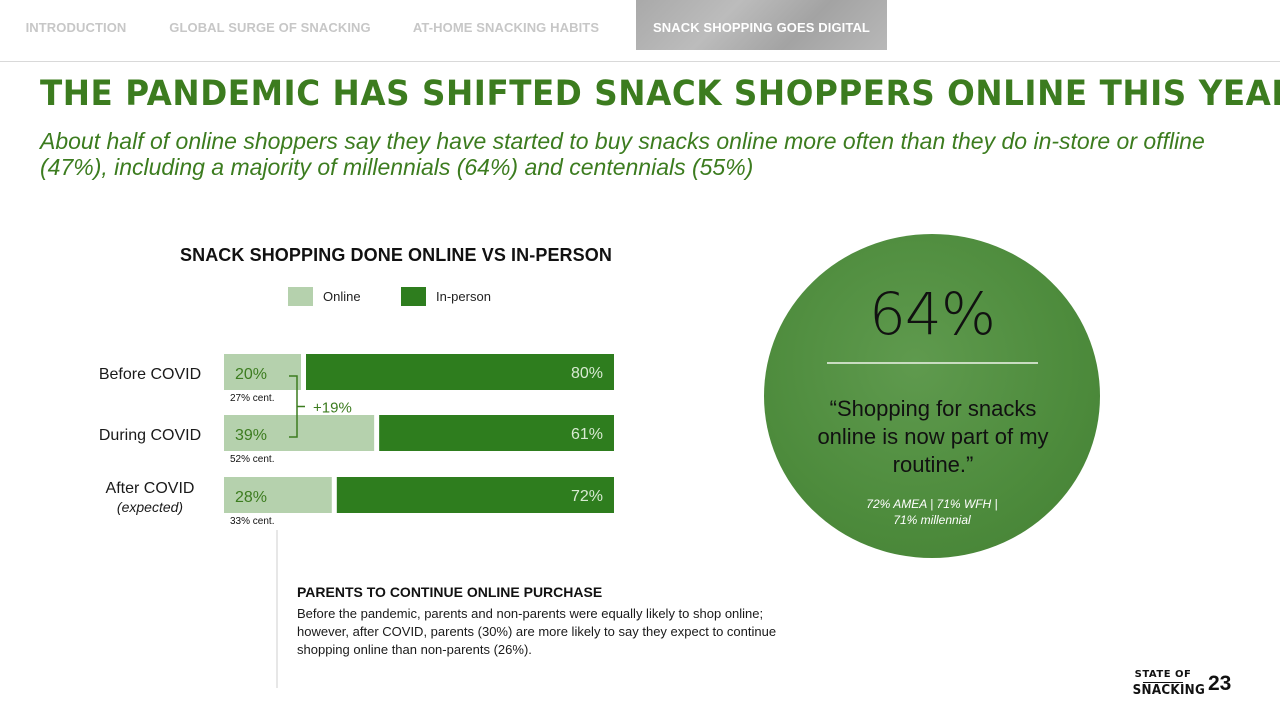  Describe the element at coordinates (150, 498) in the screenshot. I see `category-label-after-covid: After COVID (expected)` at that location.